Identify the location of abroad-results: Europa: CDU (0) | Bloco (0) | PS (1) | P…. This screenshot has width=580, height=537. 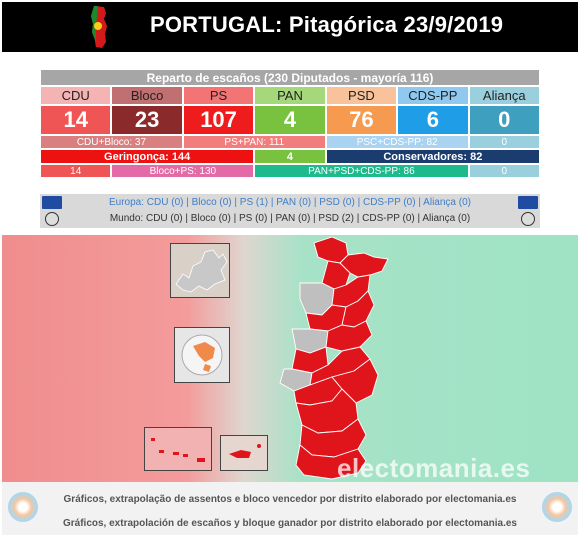
(290, 211).